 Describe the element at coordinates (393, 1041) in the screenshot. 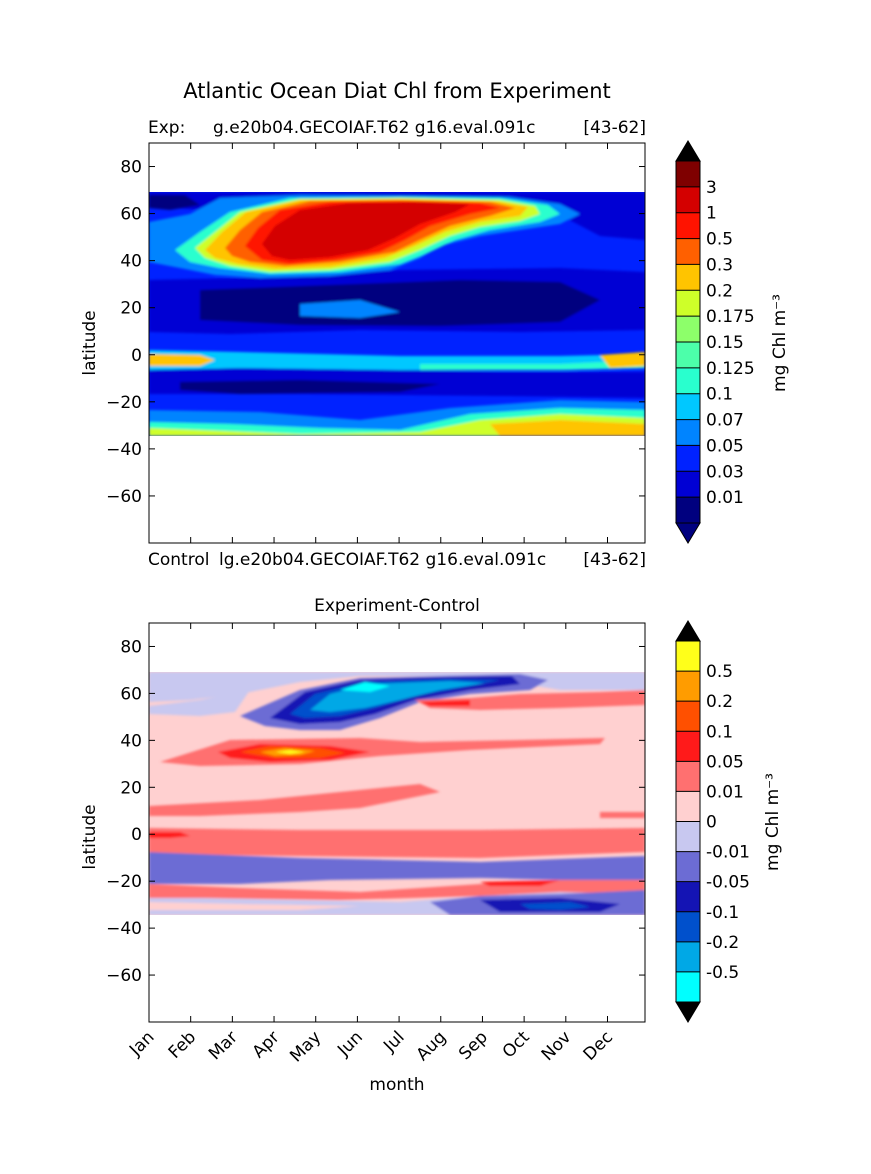

I see `x-tick-label: Jul` at that location.